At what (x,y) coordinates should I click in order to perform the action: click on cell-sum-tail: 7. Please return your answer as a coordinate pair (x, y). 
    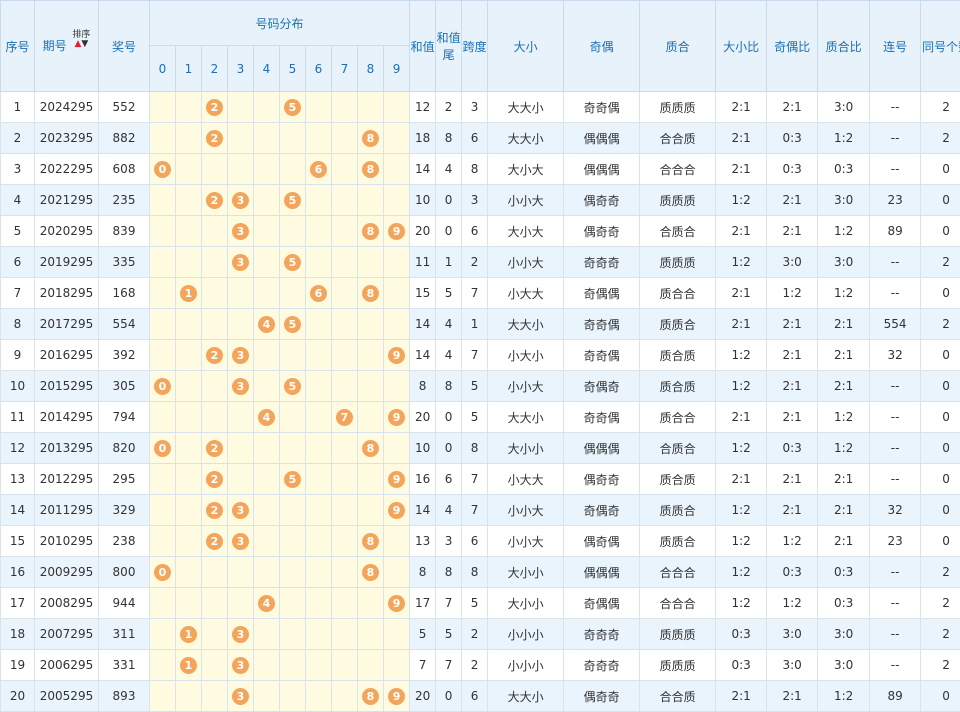
    Looking at the image, I should click on (449, 665).